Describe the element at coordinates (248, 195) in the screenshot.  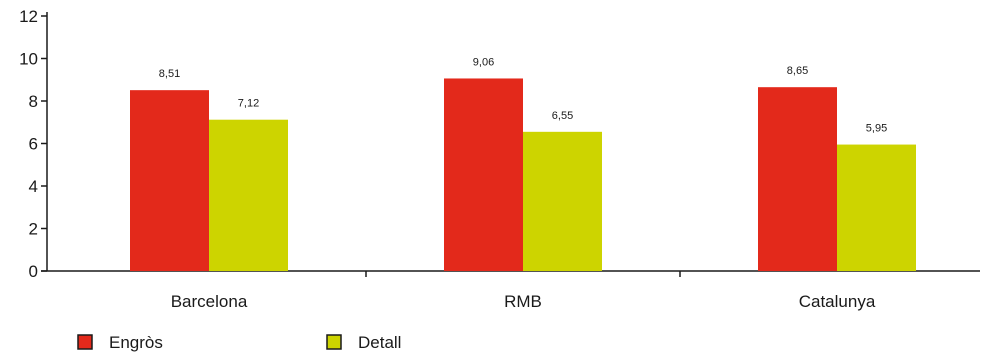
I see `bar-detall-barcelona` at that location.